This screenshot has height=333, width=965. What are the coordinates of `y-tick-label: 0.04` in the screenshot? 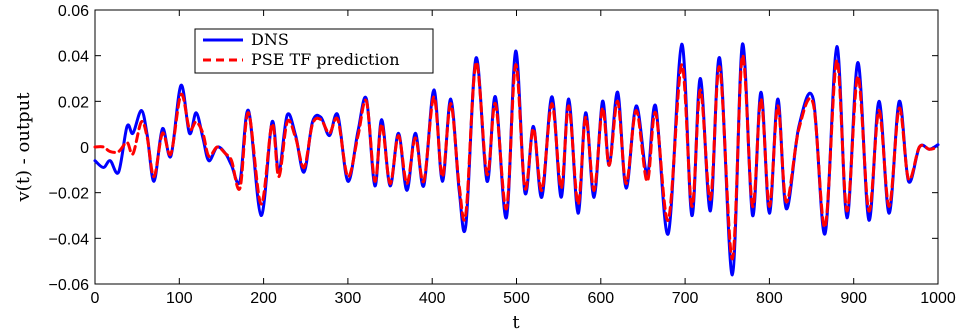 It's located at (73, 57).